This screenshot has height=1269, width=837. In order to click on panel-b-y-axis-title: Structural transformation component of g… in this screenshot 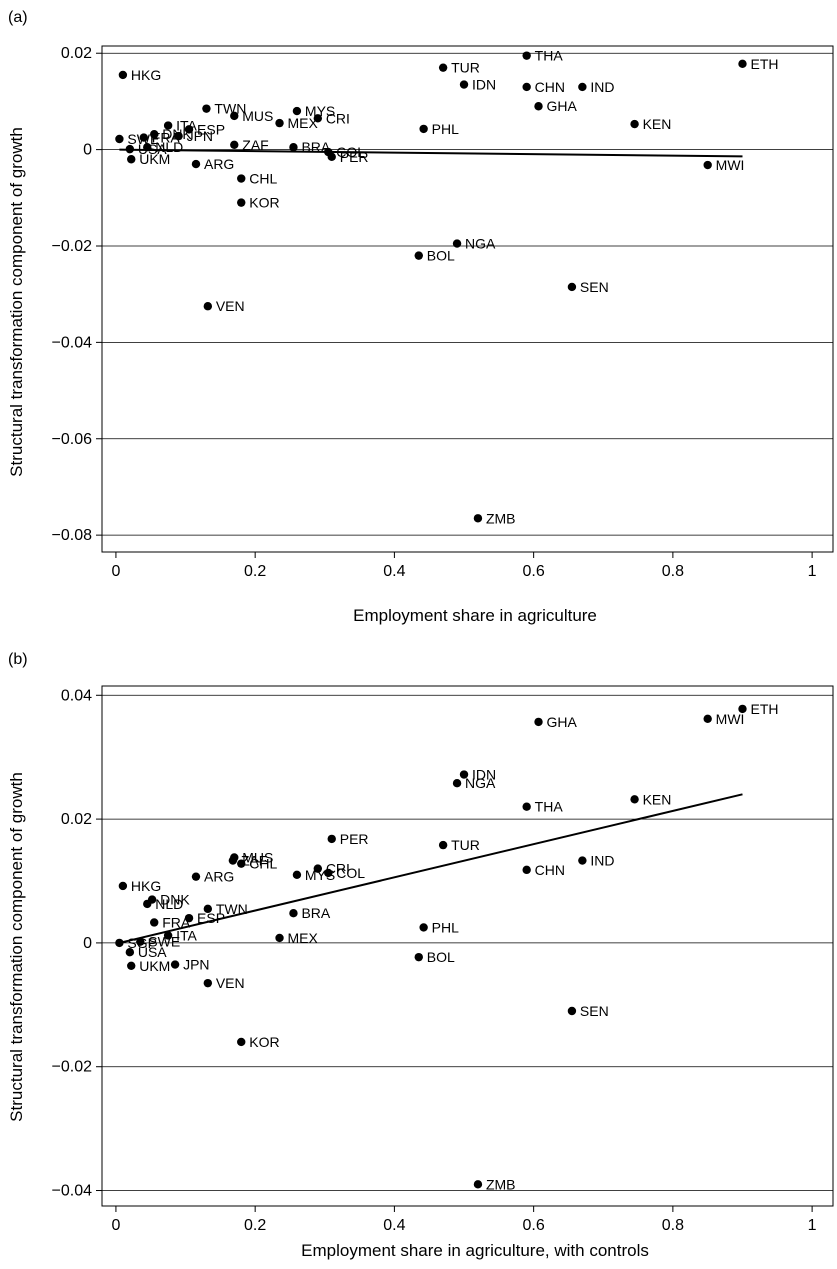, I will do `click(16, 947)`.